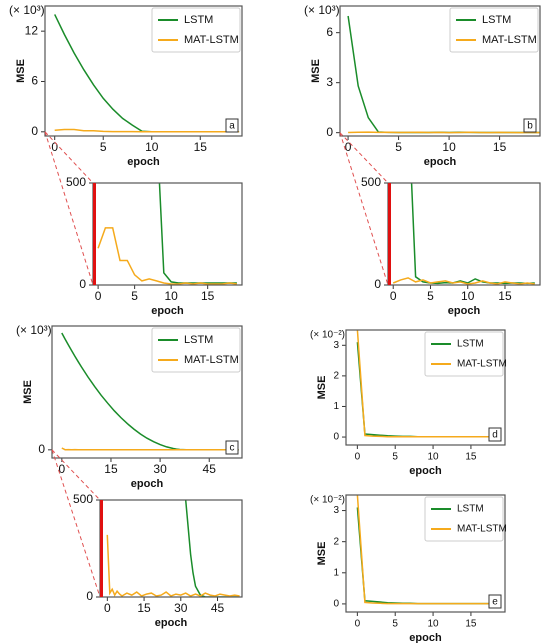  Describe the element at coordinates (327, 335) in the screenshot. I see `y-scale-label: (× 10⁻²)` at that location.